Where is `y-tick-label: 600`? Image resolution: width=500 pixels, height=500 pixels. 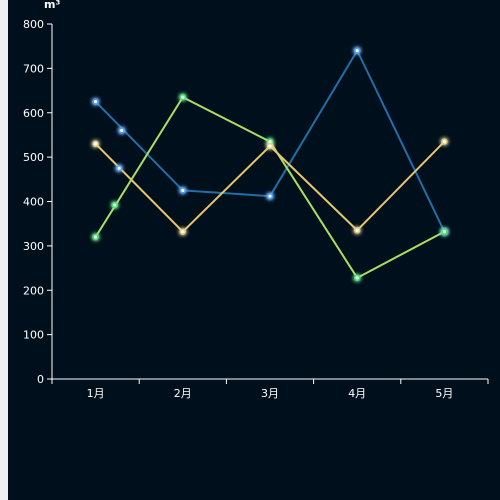
y-tick-label: 600 is located at coordinates (33, 113).